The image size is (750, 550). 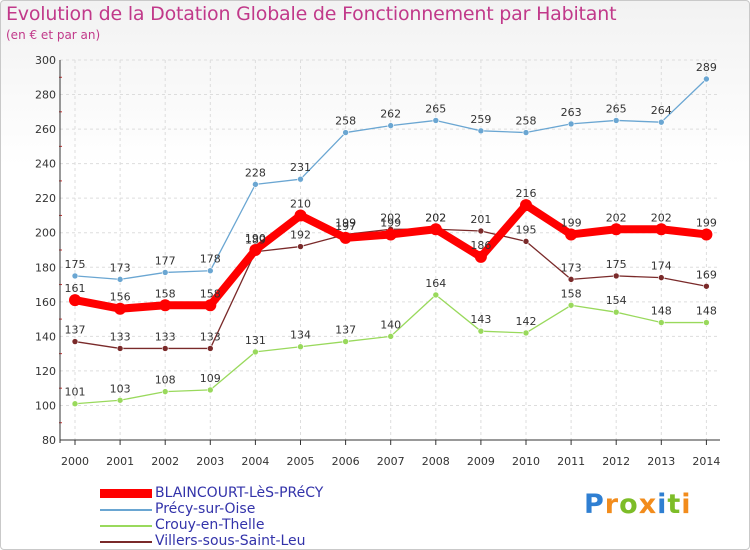 What do you see at coordinates (120, 267) in the screenshot?
I see `data-label: 173` at bounding box center [120, 267].